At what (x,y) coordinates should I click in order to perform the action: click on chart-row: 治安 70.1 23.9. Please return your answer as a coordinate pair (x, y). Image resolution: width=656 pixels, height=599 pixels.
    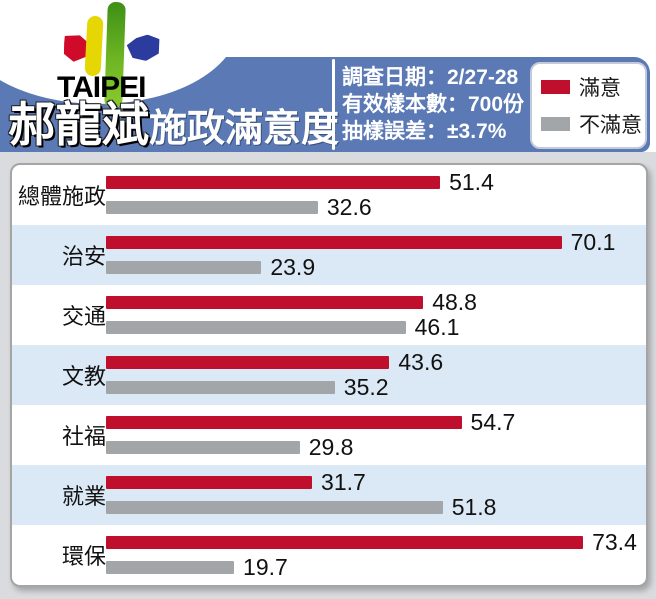
    Looking at the image, I should click on (329, 255).